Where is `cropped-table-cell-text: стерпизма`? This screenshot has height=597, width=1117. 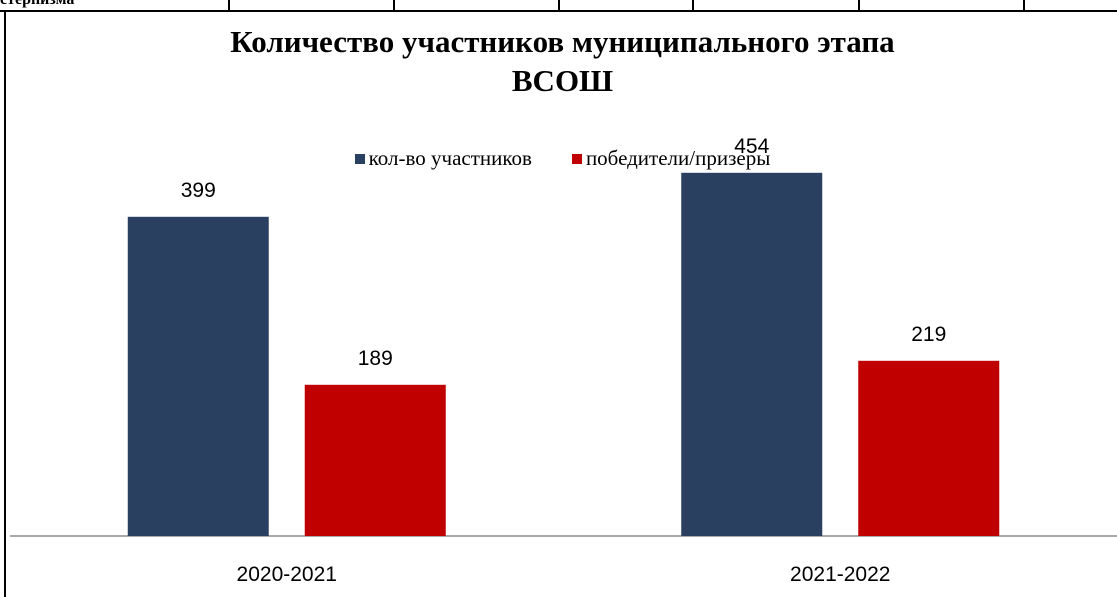 cropped-table-cell-text: стерпизма is located at coordinates (37, 4).